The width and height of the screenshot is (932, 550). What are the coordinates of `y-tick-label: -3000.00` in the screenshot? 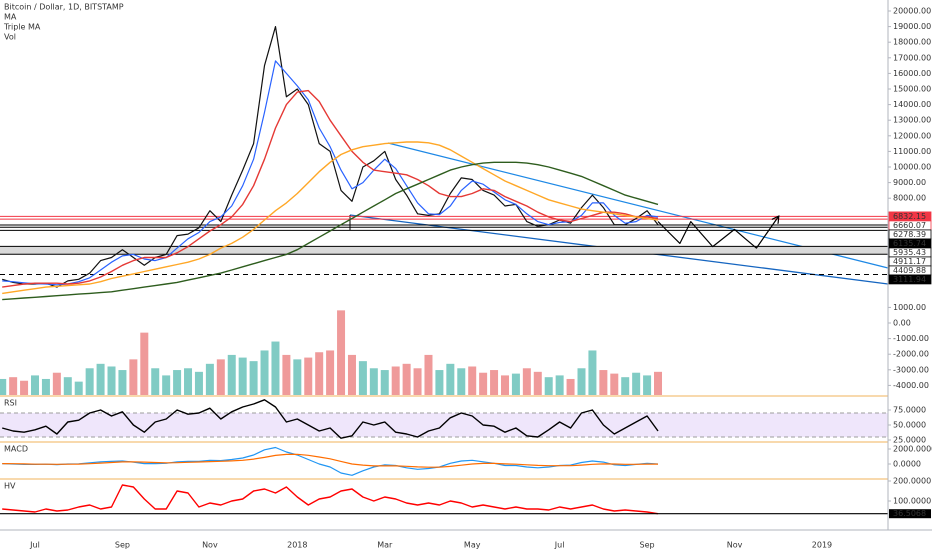 It's located at (911, 369).